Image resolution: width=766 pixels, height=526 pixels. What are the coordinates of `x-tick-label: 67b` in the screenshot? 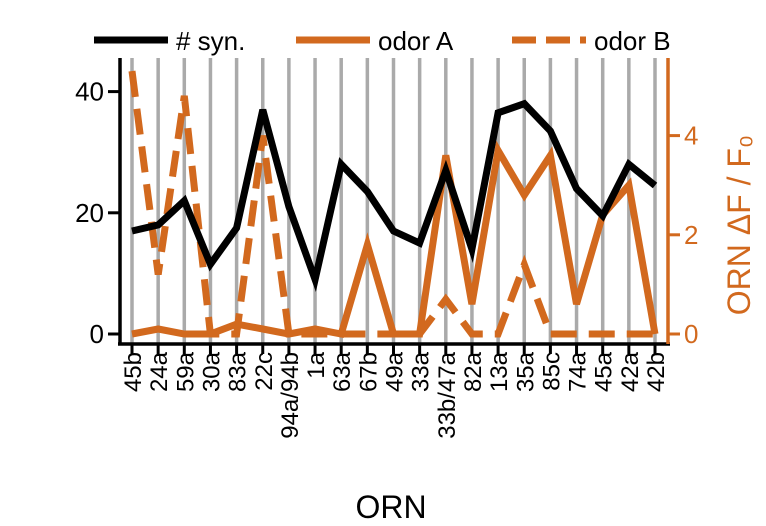 It's located at (368, 372).